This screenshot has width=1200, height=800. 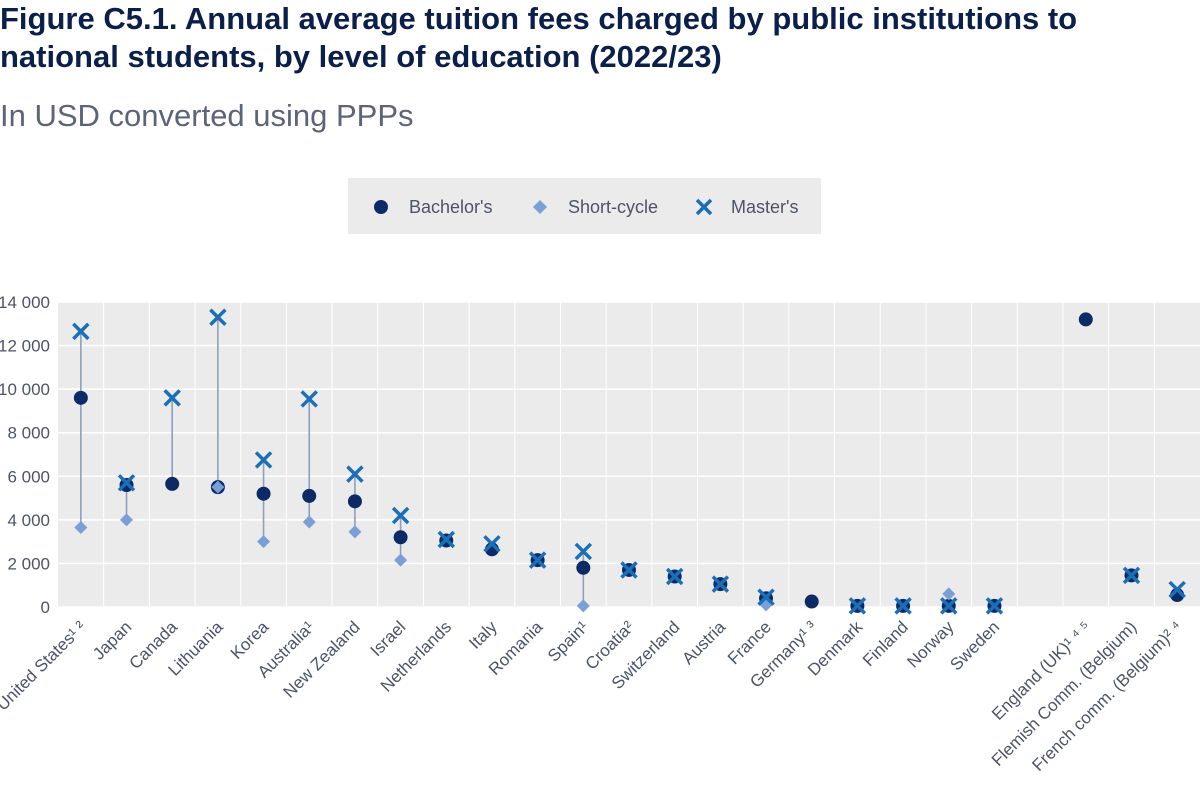 I want to click on x-tick-label-israel: Israel, so click(x=388, y=638).